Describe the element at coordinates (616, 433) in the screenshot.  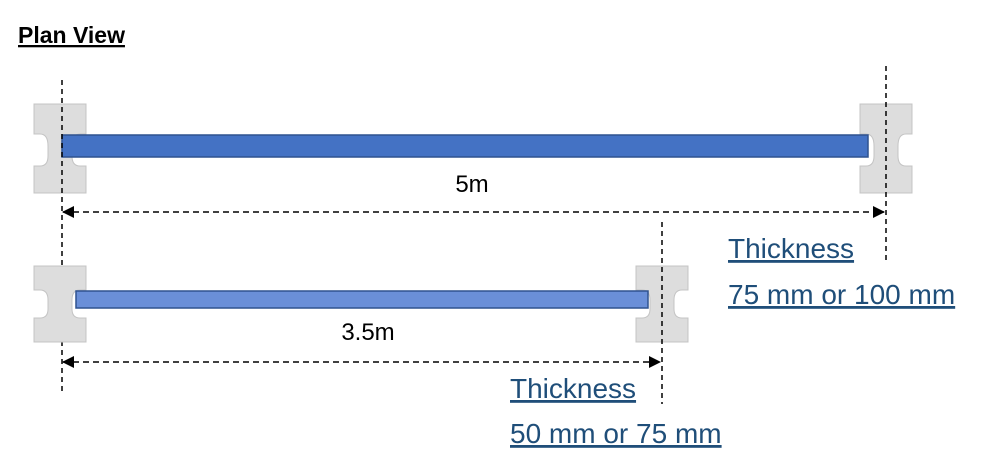
I see `thickness-values-bottom: 50 mm or 75 mm` at that location.